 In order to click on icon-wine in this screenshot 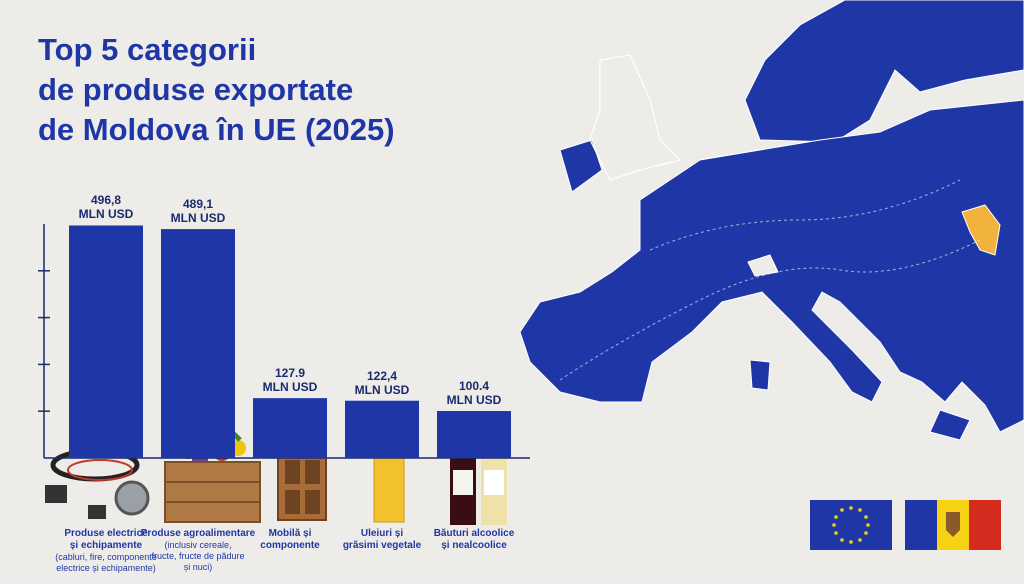, I will do `click(478, 470)`.